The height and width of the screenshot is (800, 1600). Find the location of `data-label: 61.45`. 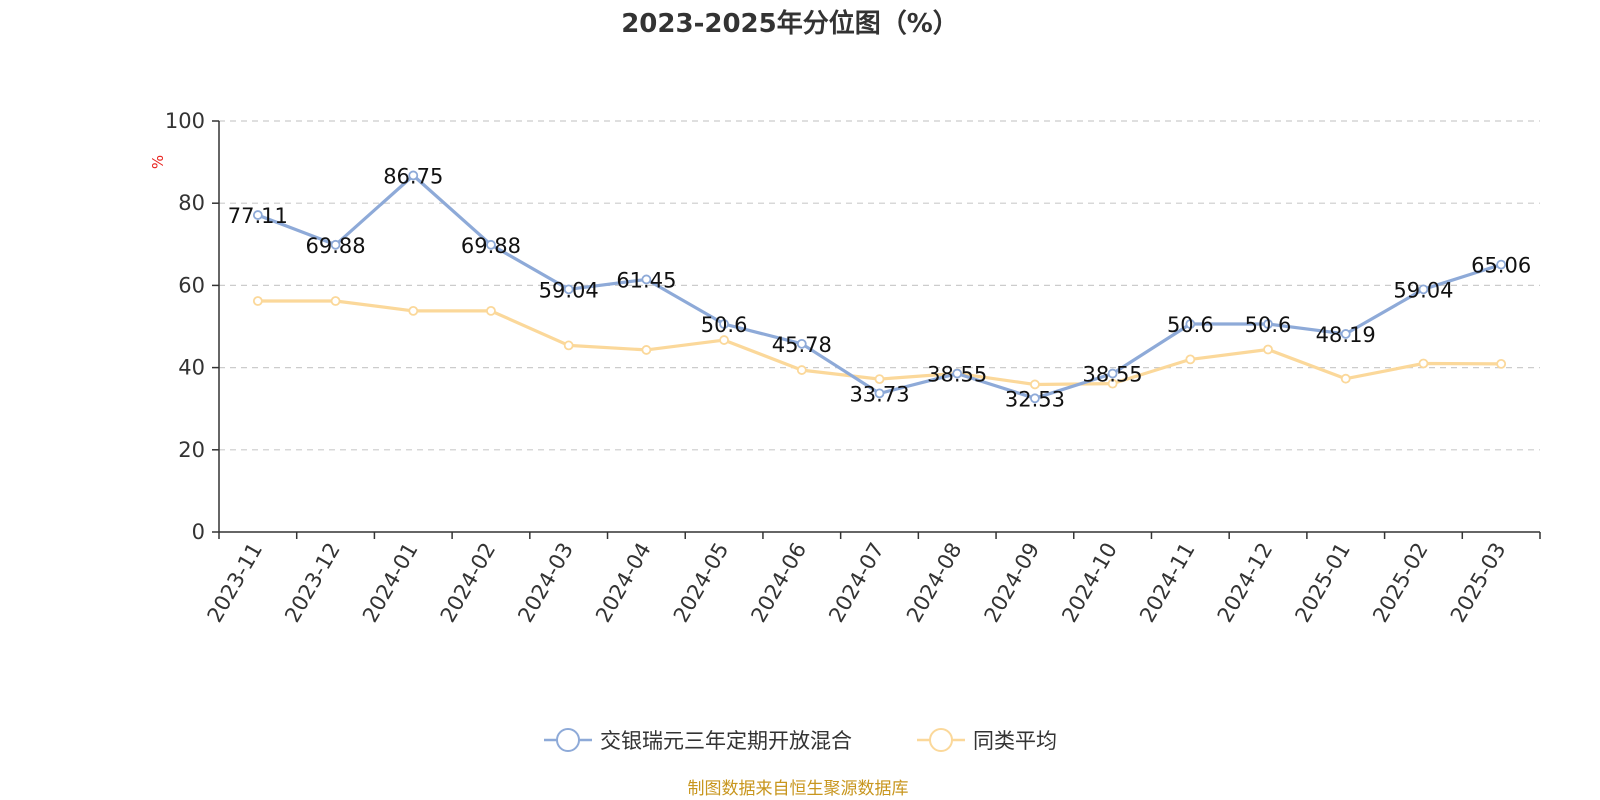

data-label: 61.45 is located at coordinates (646, 280).